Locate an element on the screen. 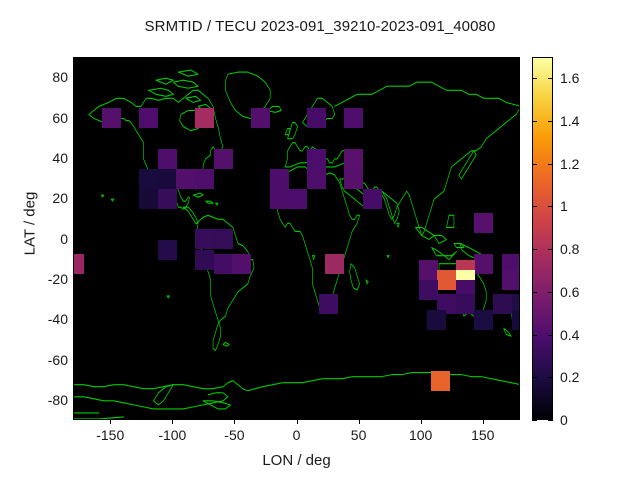 Image resolution: width=640 pixels, height=480 pixels. y-axis-title: LAT / deg is located at coordinates (30, 223).